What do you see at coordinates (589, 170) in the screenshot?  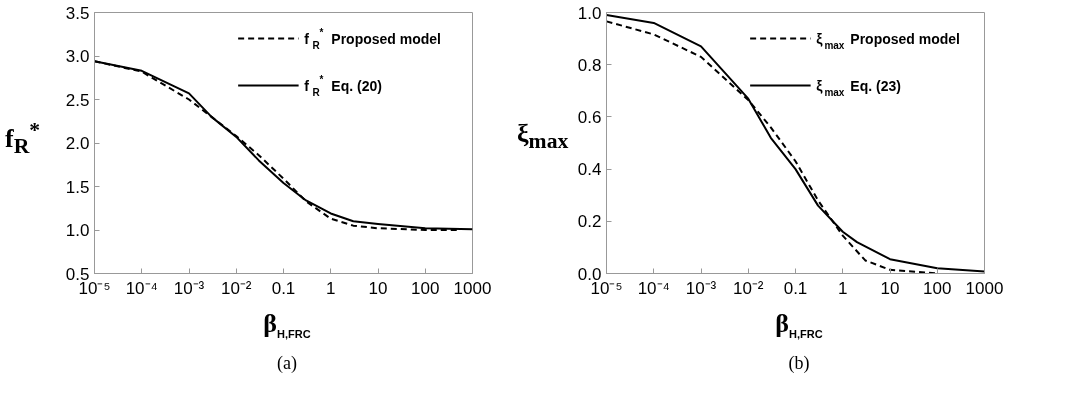 I see `y-tick-label: 0.4` at bounding box center [589, 170].